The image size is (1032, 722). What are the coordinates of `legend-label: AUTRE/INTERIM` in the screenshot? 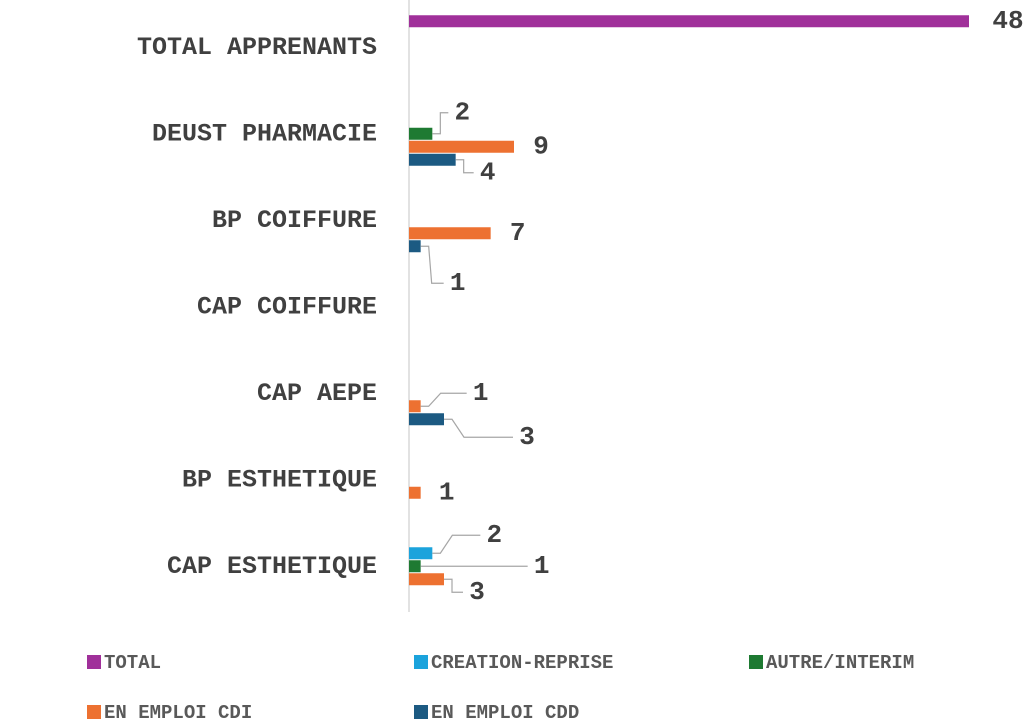 It's located at (840, 663).